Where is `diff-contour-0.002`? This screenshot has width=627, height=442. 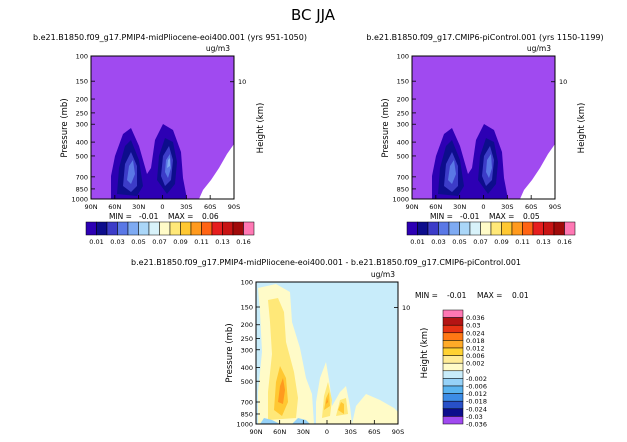 diff-contour-0.002 is located at coordinates (308, 359).